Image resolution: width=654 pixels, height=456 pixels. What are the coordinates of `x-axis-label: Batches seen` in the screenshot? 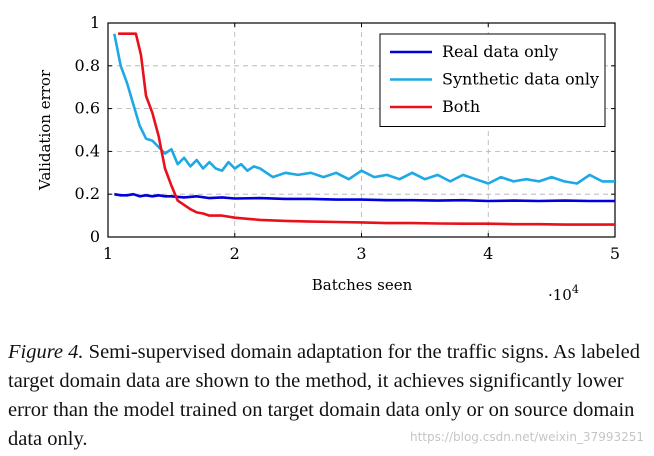 It's located at (362, 285).